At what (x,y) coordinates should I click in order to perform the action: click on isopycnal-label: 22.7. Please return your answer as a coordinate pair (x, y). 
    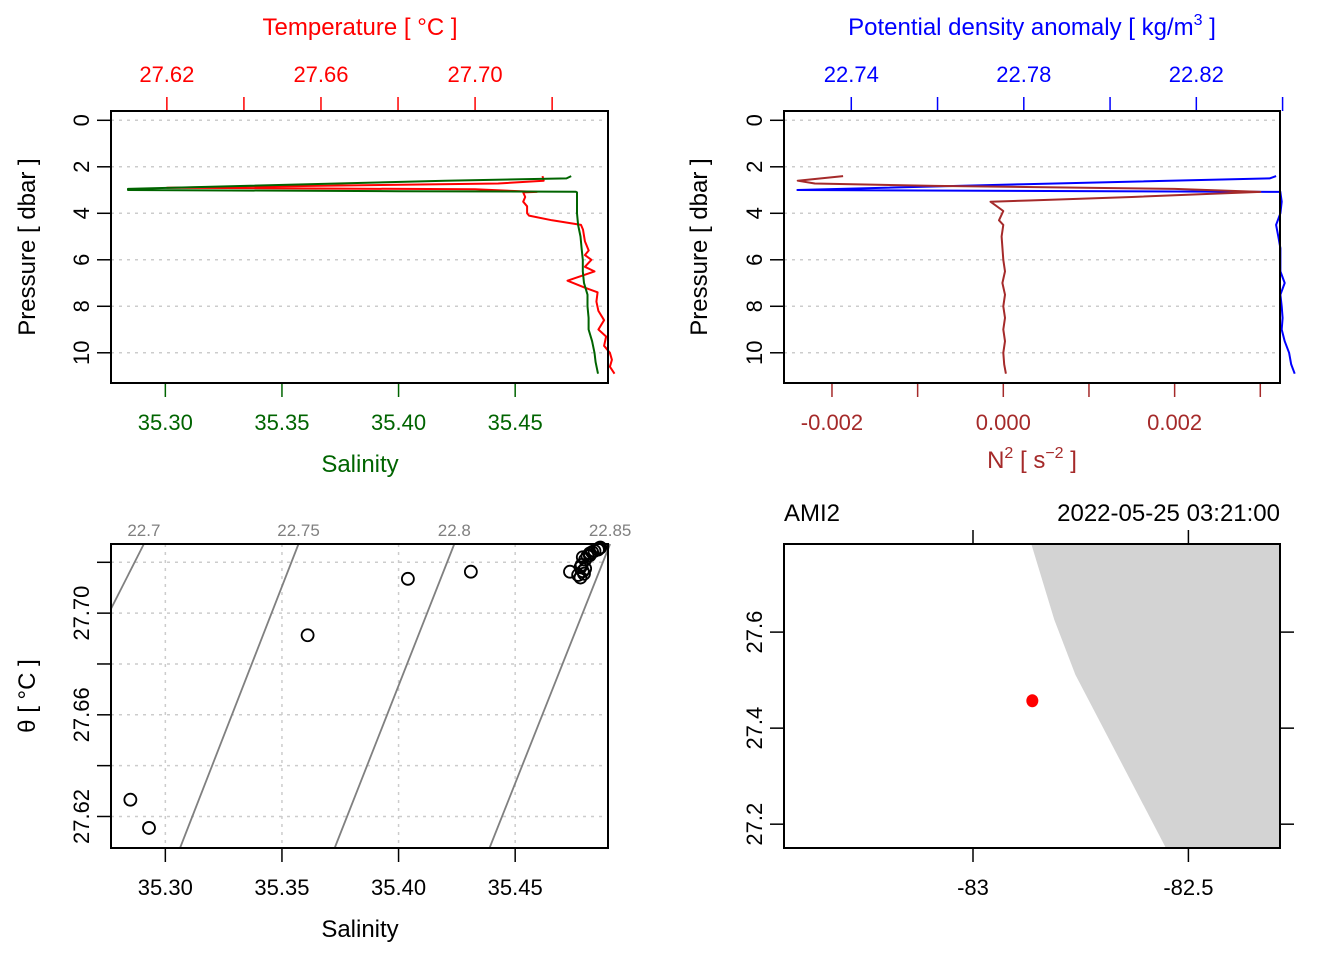
    Looking at the image, I should click on (143, 530).